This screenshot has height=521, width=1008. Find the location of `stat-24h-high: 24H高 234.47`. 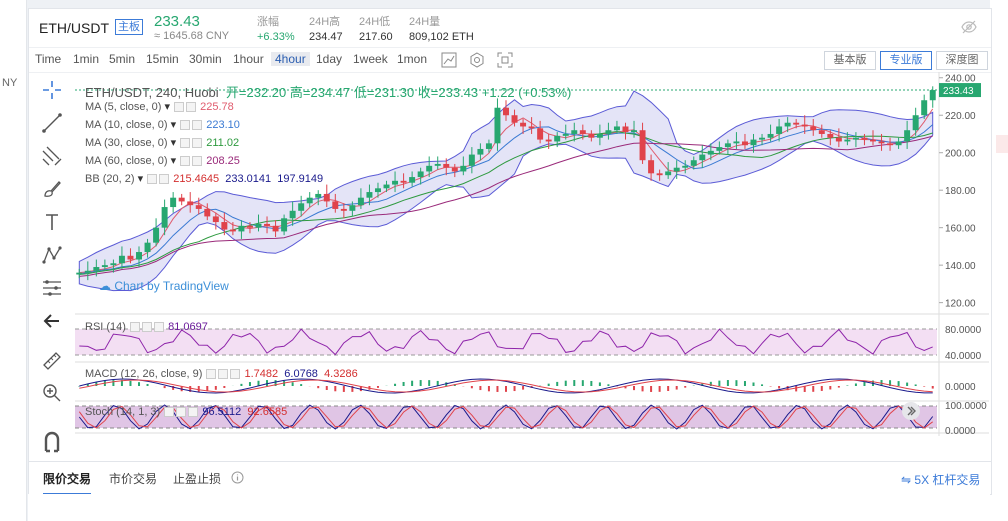

stat-24h-high: 24H高 234.47 is located at coordinates (326, 29).